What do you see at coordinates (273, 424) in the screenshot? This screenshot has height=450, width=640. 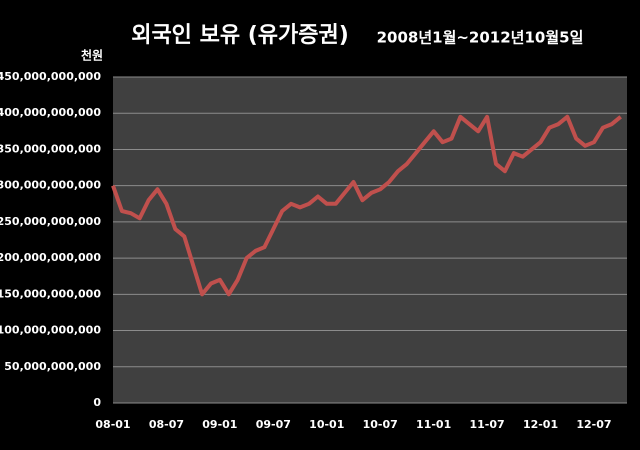 I see `x-tick-label: 09-07` at bounding box center [273, 424].